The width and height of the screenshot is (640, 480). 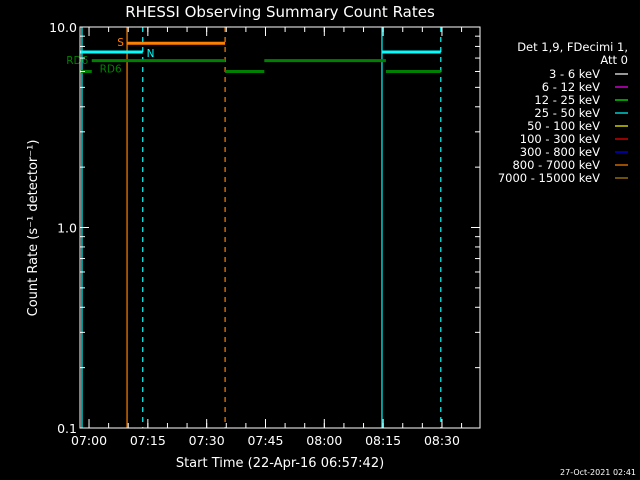 I want to click on y-tick-label-1: 1.0, so click(x=67, y=228).